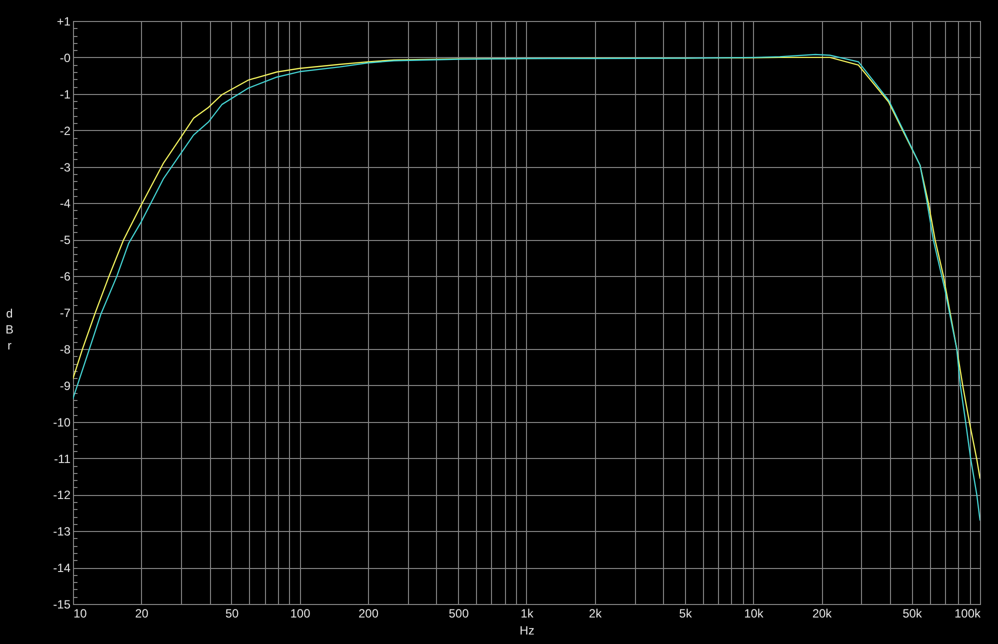 This screenshot has width=998, height=644. What do you see at coordinates (63, 21) in the screenshot?
I see `y-tick-label: +1` at bounding box center [63, 21].